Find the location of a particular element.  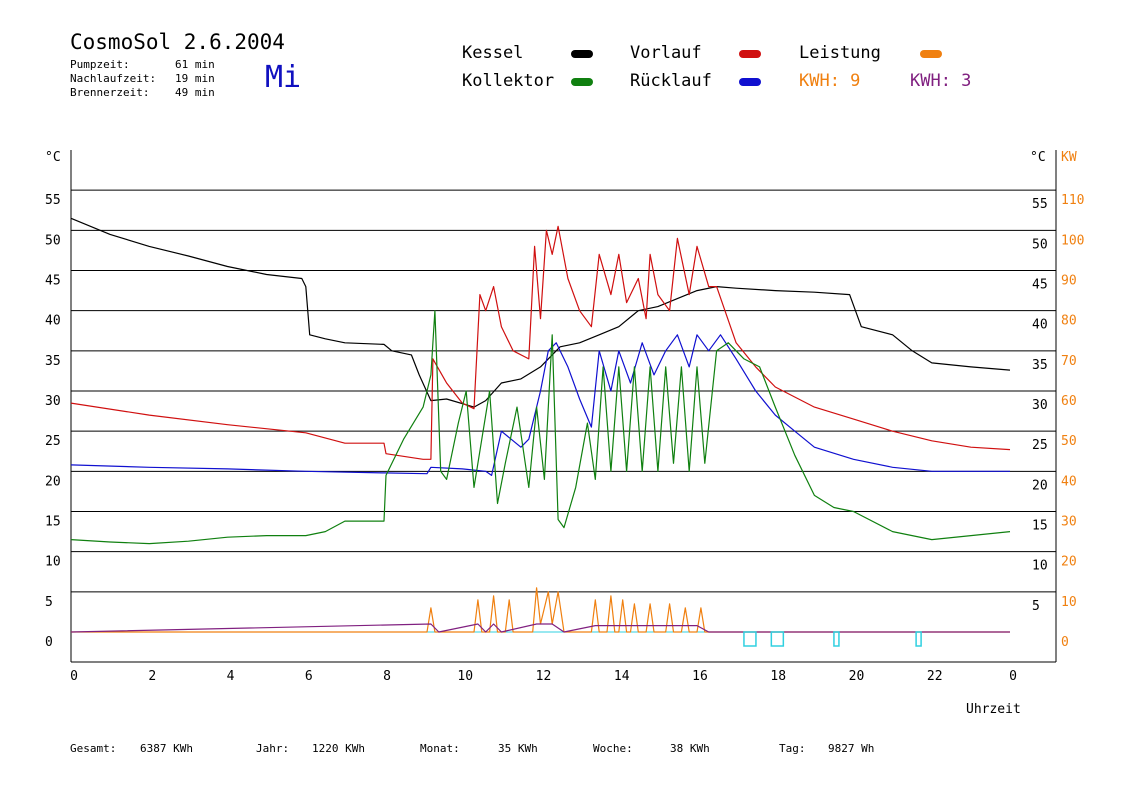

x-tick-10: 20 is located at coordinates (857, 676).